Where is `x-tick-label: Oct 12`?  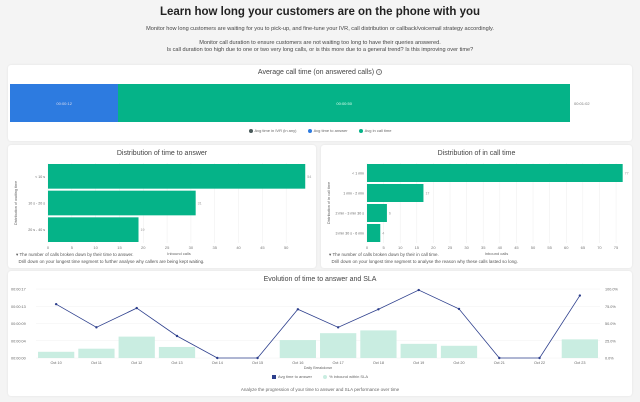
x-tick-label: Oct 12 is located at coordinates (136, 363).